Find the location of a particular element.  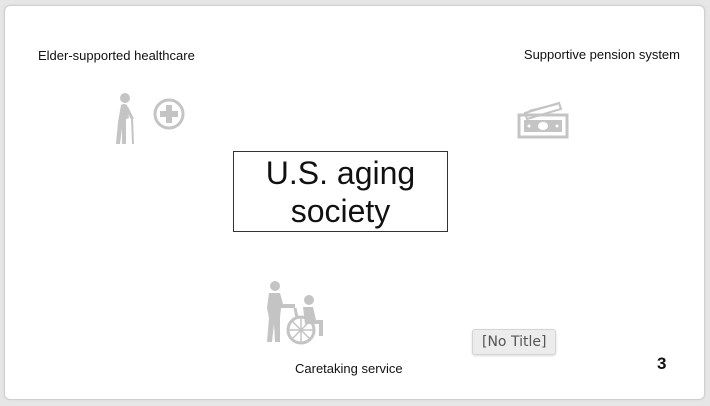

central-topic-line2: society is located at coordinates (340, 210).